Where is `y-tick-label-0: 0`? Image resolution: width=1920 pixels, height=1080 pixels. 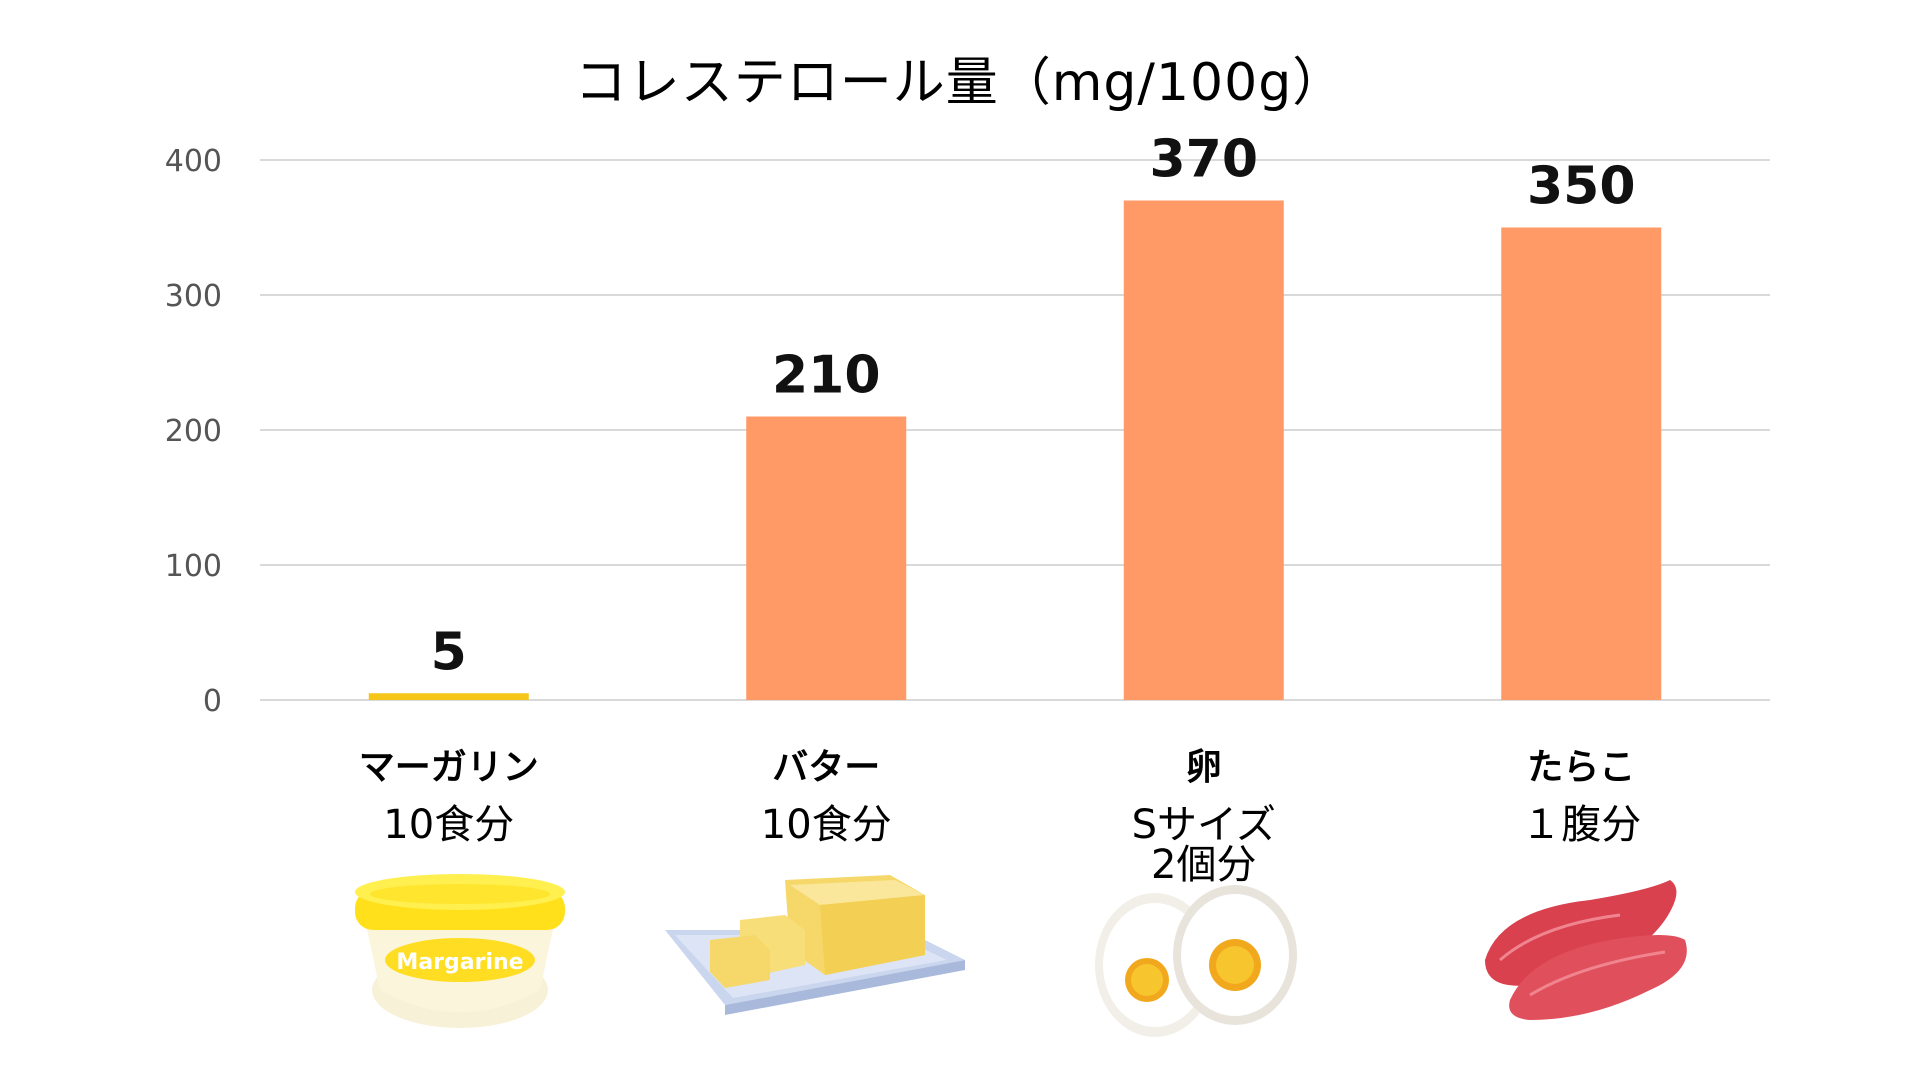
y-tick-label-0: 0 is located at coordinates (212, 701).